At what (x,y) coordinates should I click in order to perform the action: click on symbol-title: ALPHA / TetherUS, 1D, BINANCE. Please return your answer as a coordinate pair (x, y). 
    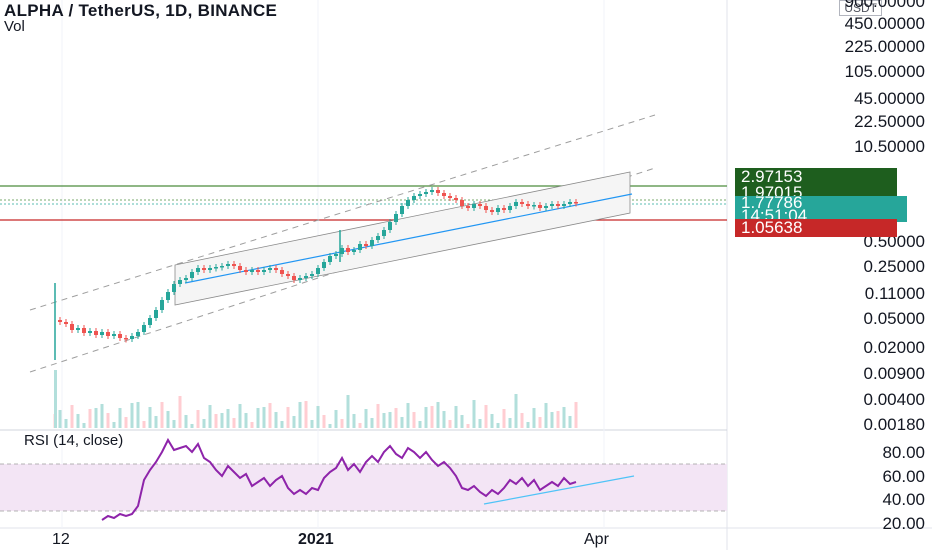
    Looking at the image, I should click on (141, 10).